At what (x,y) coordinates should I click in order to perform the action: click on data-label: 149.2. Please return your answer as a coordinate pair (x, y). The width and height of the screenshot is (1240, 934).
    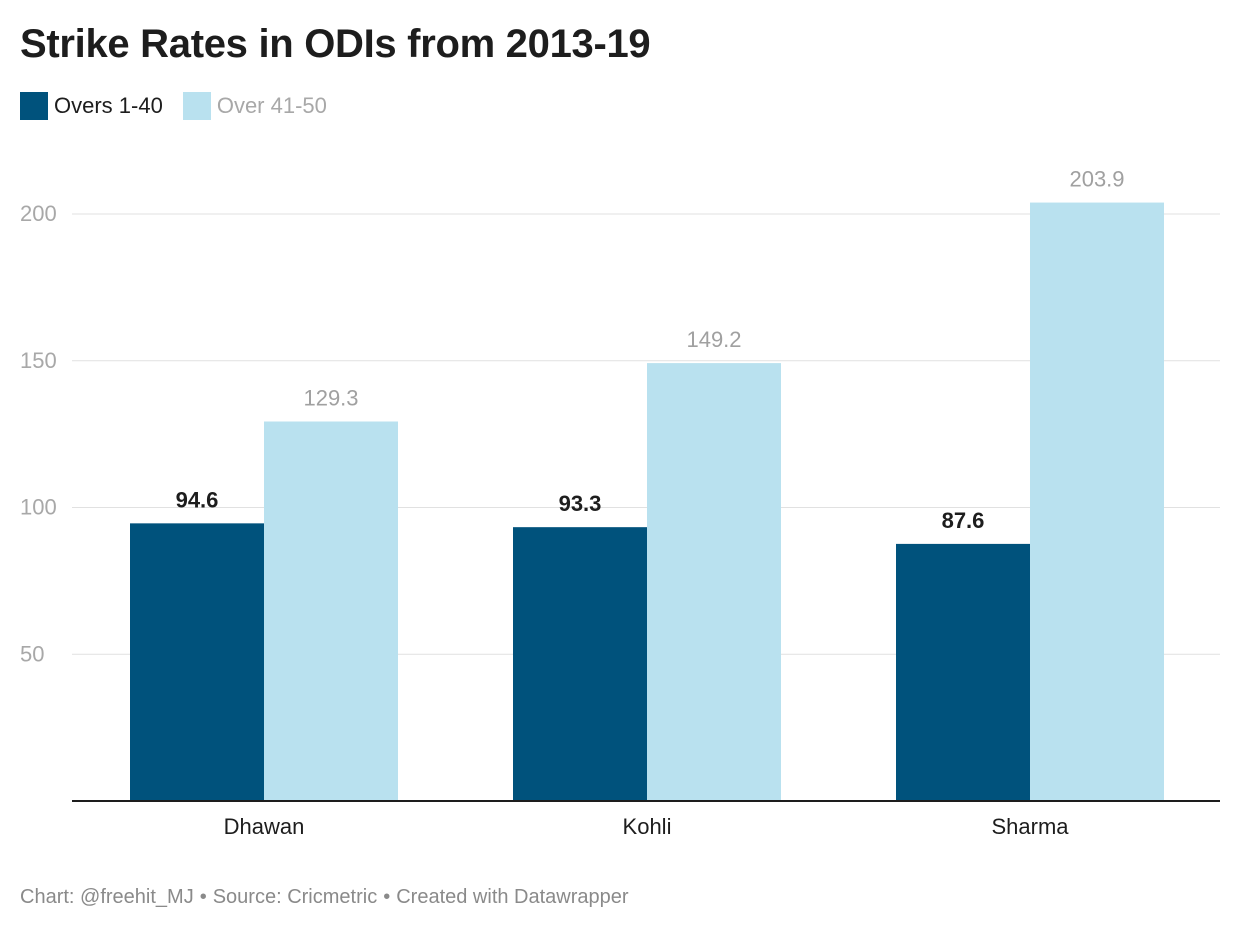
    Looking at the image, I should click on (713, 339).